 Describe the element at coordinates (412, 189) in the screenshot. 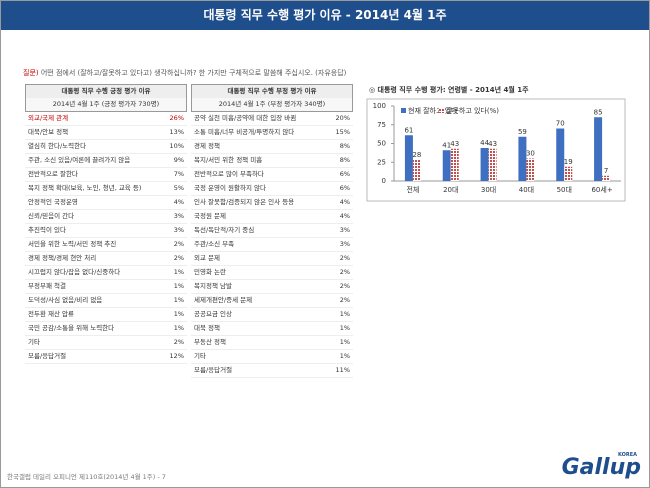

I see `x-tick-label: 전체` at that location.